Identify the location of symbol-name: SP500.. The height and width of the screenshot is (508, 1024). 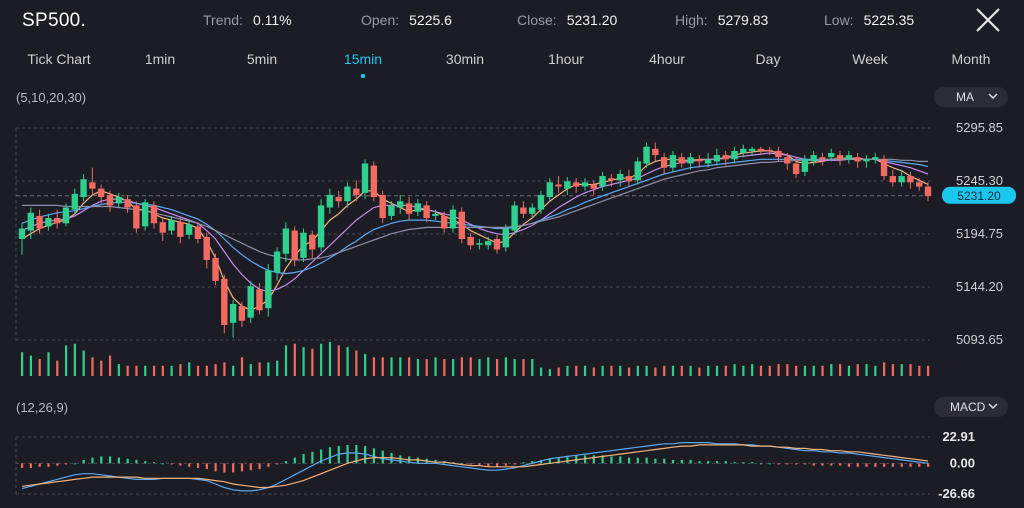
(54, 20).